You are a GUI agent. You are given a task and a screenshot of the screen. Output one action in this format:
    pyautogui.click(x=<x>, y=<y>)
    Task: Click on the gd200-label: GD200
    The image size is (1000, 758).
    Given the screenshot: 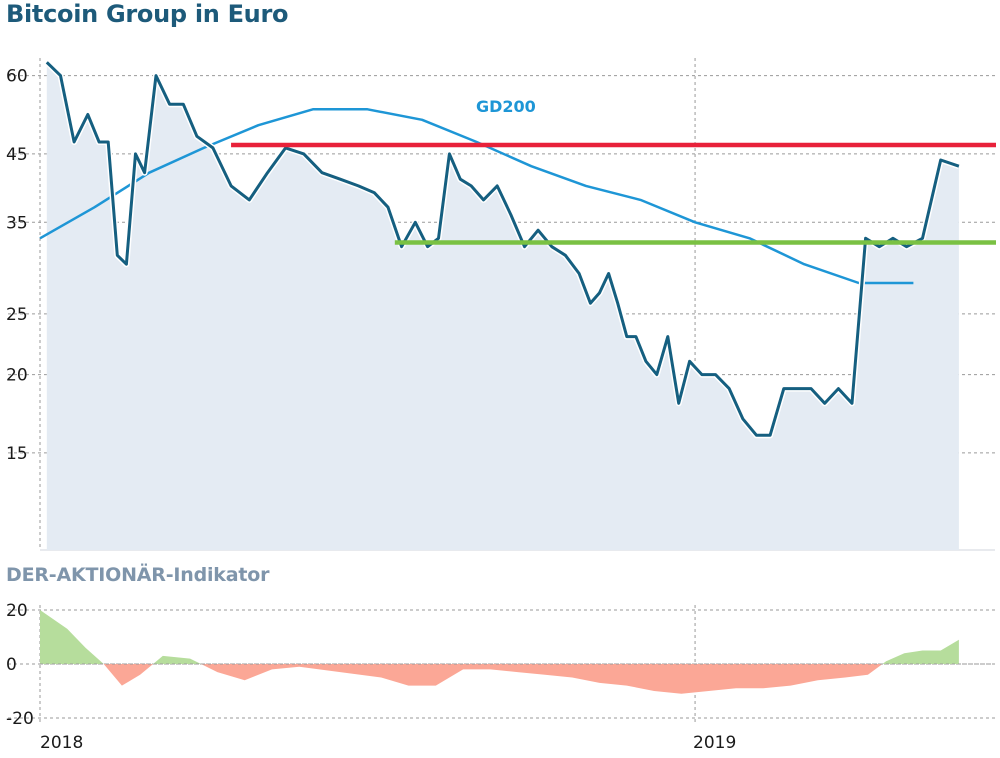 What is the action you would take?
    pyautogui.click(x=506, y=106)
    